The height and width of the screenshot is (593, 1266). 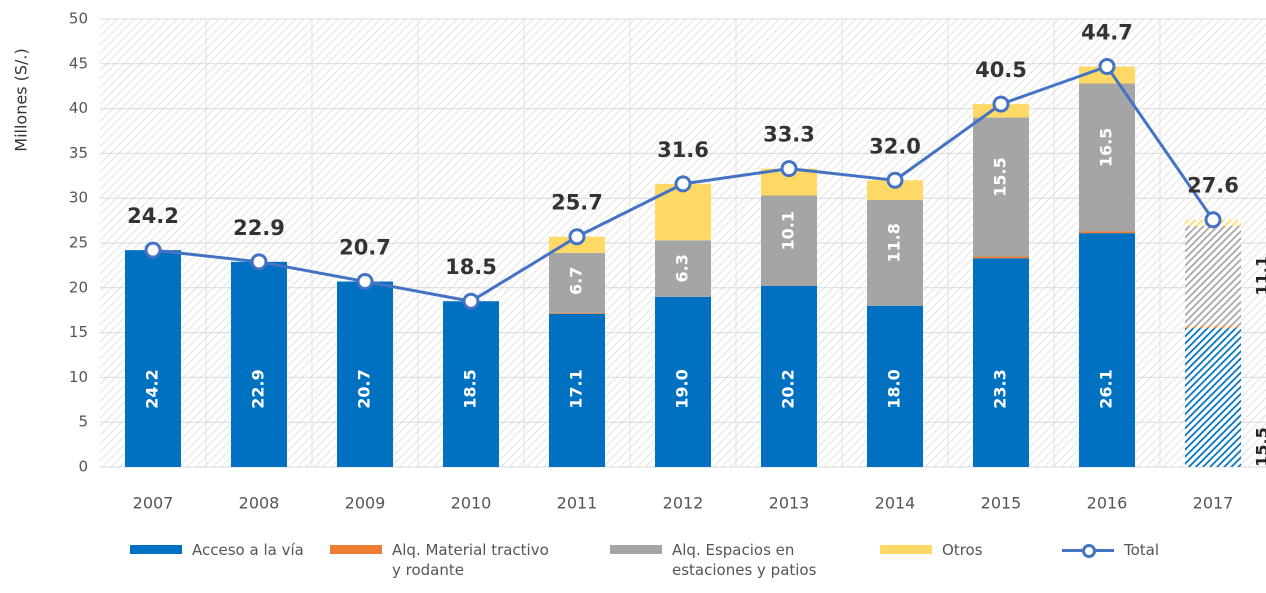 What do you see at coordinates (83, 467) in the screenshot?
I see `y-tick-label: 0` at bounding box center [83, 467].